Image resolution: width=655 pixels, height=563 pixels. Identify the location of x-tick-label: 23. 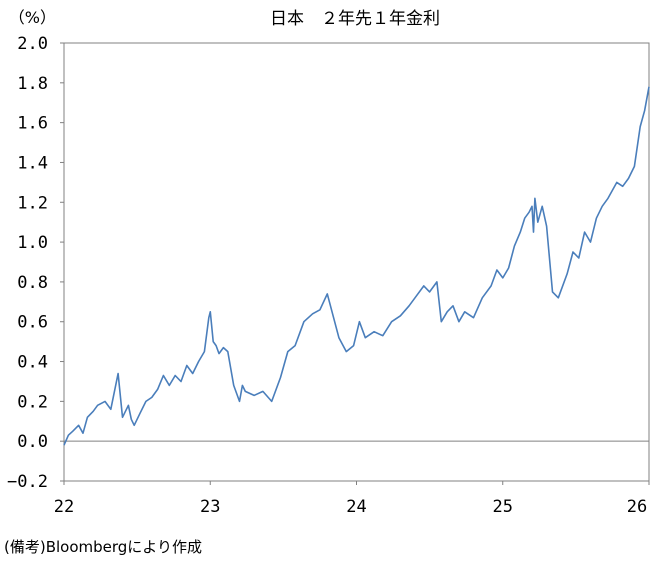
(210, 507).